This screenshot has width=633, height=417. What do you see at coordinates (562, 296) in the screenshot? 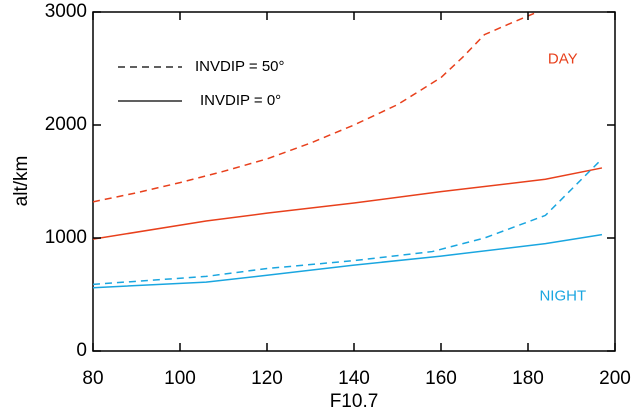
I see `annotation: NIGHT` at bounding box center [562, 296].